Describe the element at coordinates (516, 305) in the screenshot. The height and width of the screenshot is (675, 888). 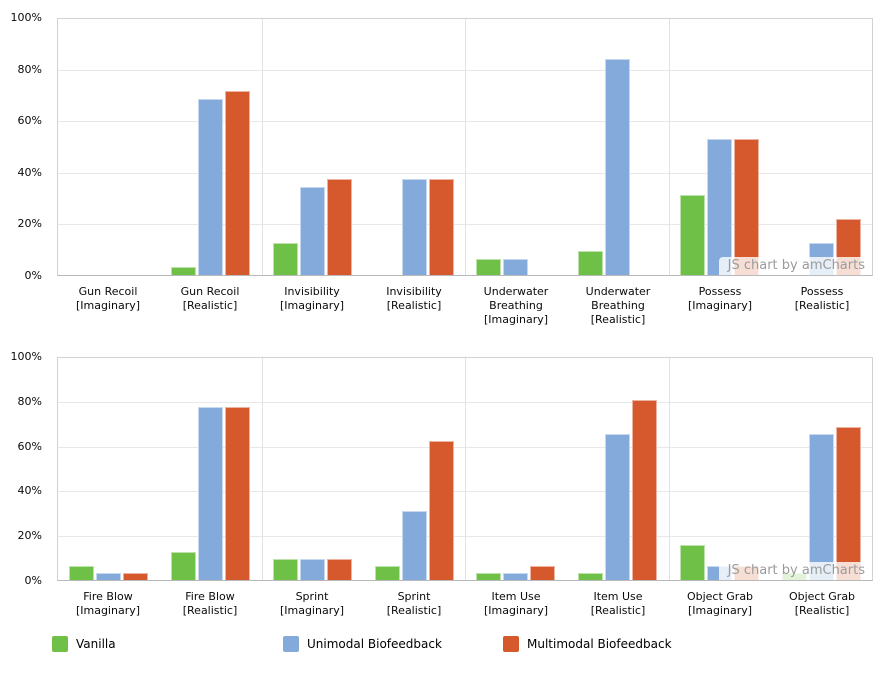
I see `category-label: Underwater Breathing [Imaginary]` at that location.